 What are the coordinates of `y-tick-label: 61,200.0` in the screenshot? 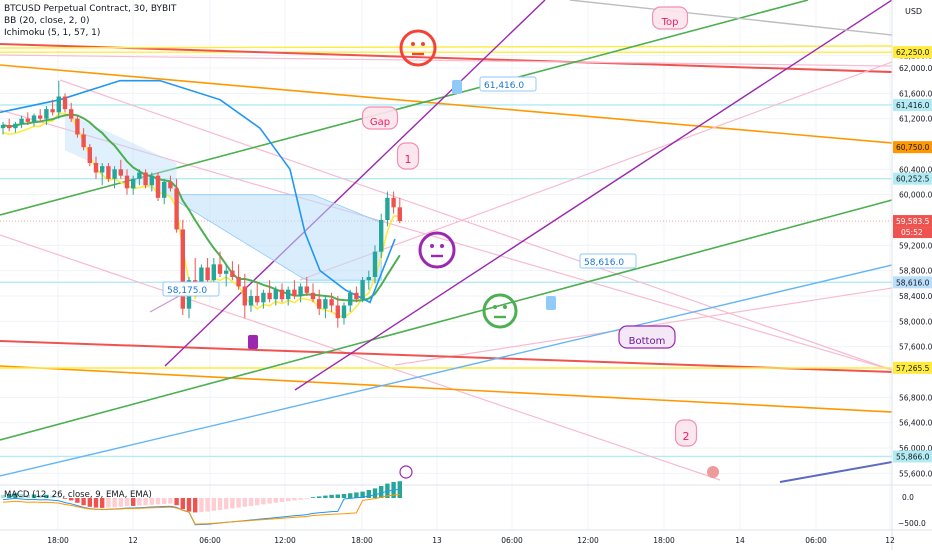 It's located at (915, 119).